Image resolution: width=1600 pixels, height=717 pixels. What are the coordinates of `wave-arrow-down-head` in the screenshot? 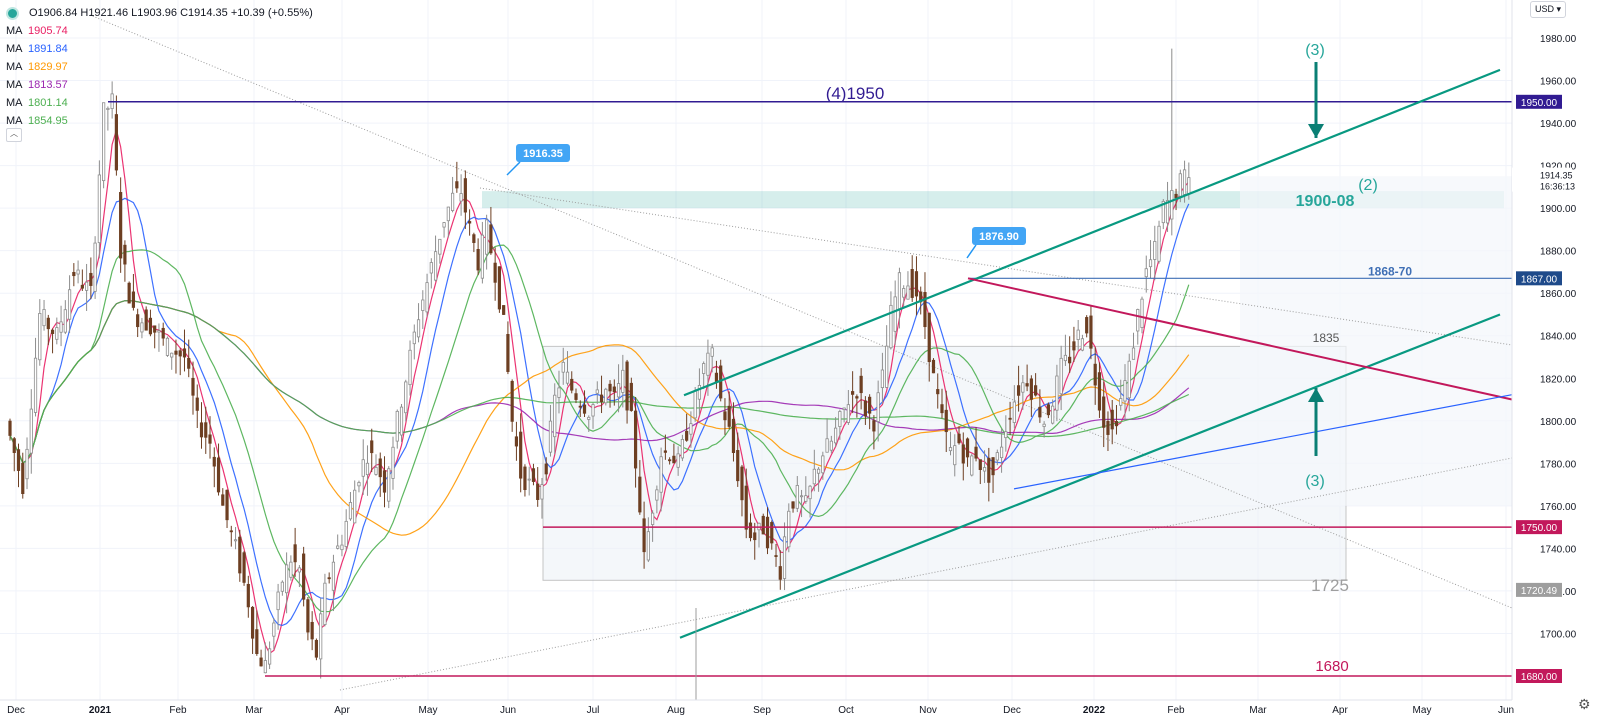 It's located at (1316, 131).